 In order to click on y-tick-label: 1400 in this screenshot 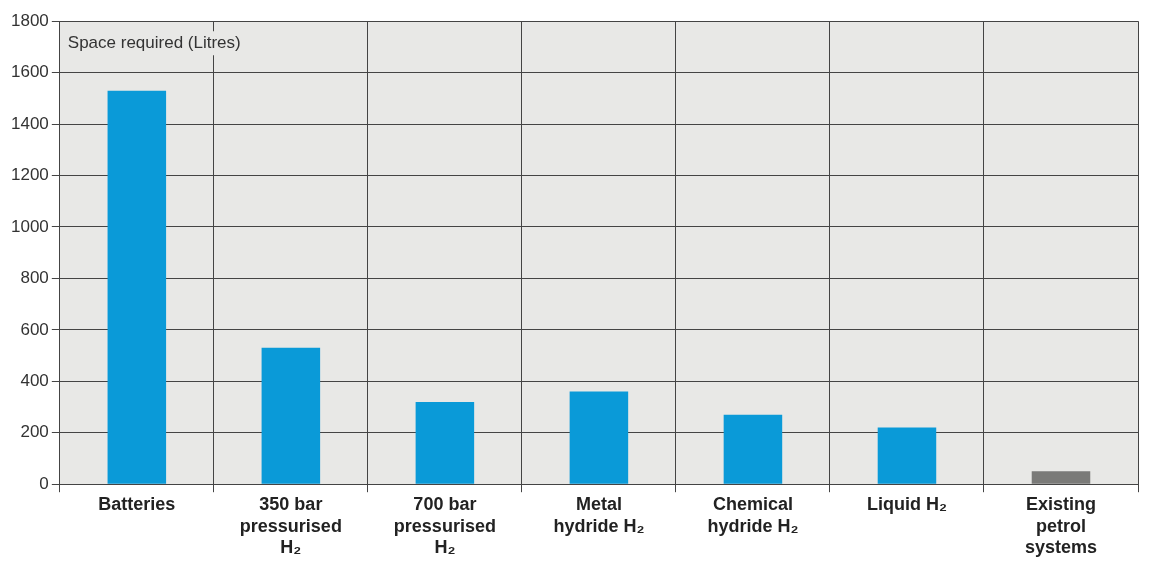, I will do `click(29, 123)`.